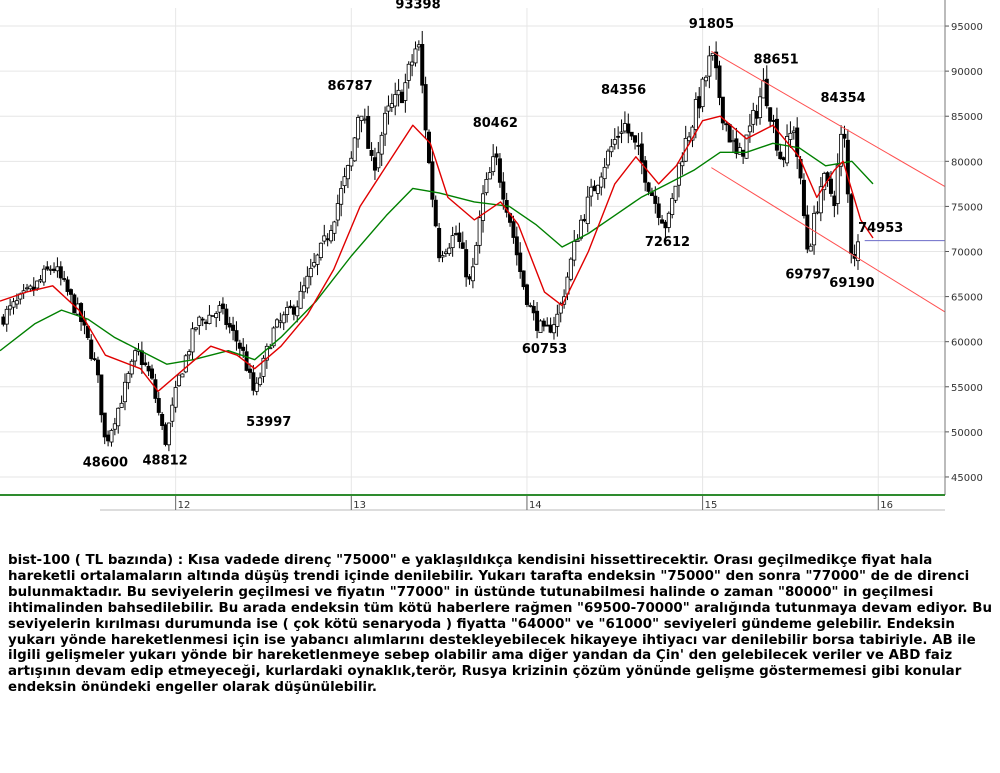 The width and height of the screenshot is (1000, 773). Describe the element at coordinates (807, 274) in the screenshot. I see `price-label: 69797` at that location.